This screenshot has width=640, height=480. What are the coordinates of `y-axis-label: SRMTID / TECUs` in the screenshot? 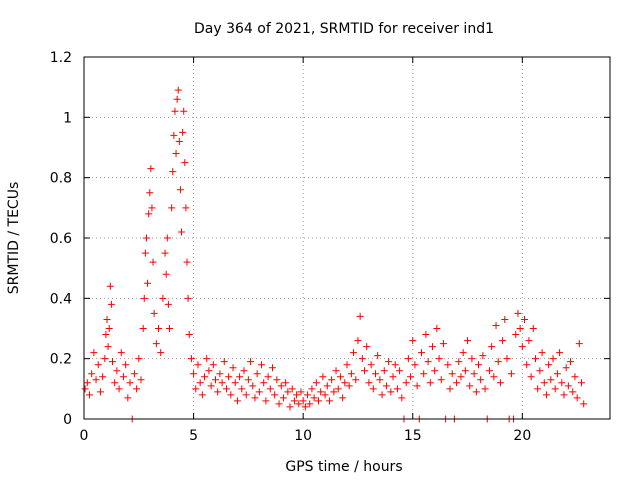 It's located at (14, 238).